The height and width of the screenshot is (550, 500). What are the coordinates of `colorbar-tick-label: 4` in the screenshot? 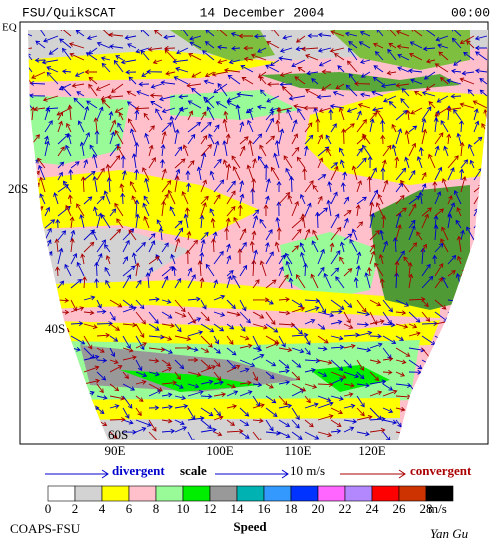 It's located at (102, 508).